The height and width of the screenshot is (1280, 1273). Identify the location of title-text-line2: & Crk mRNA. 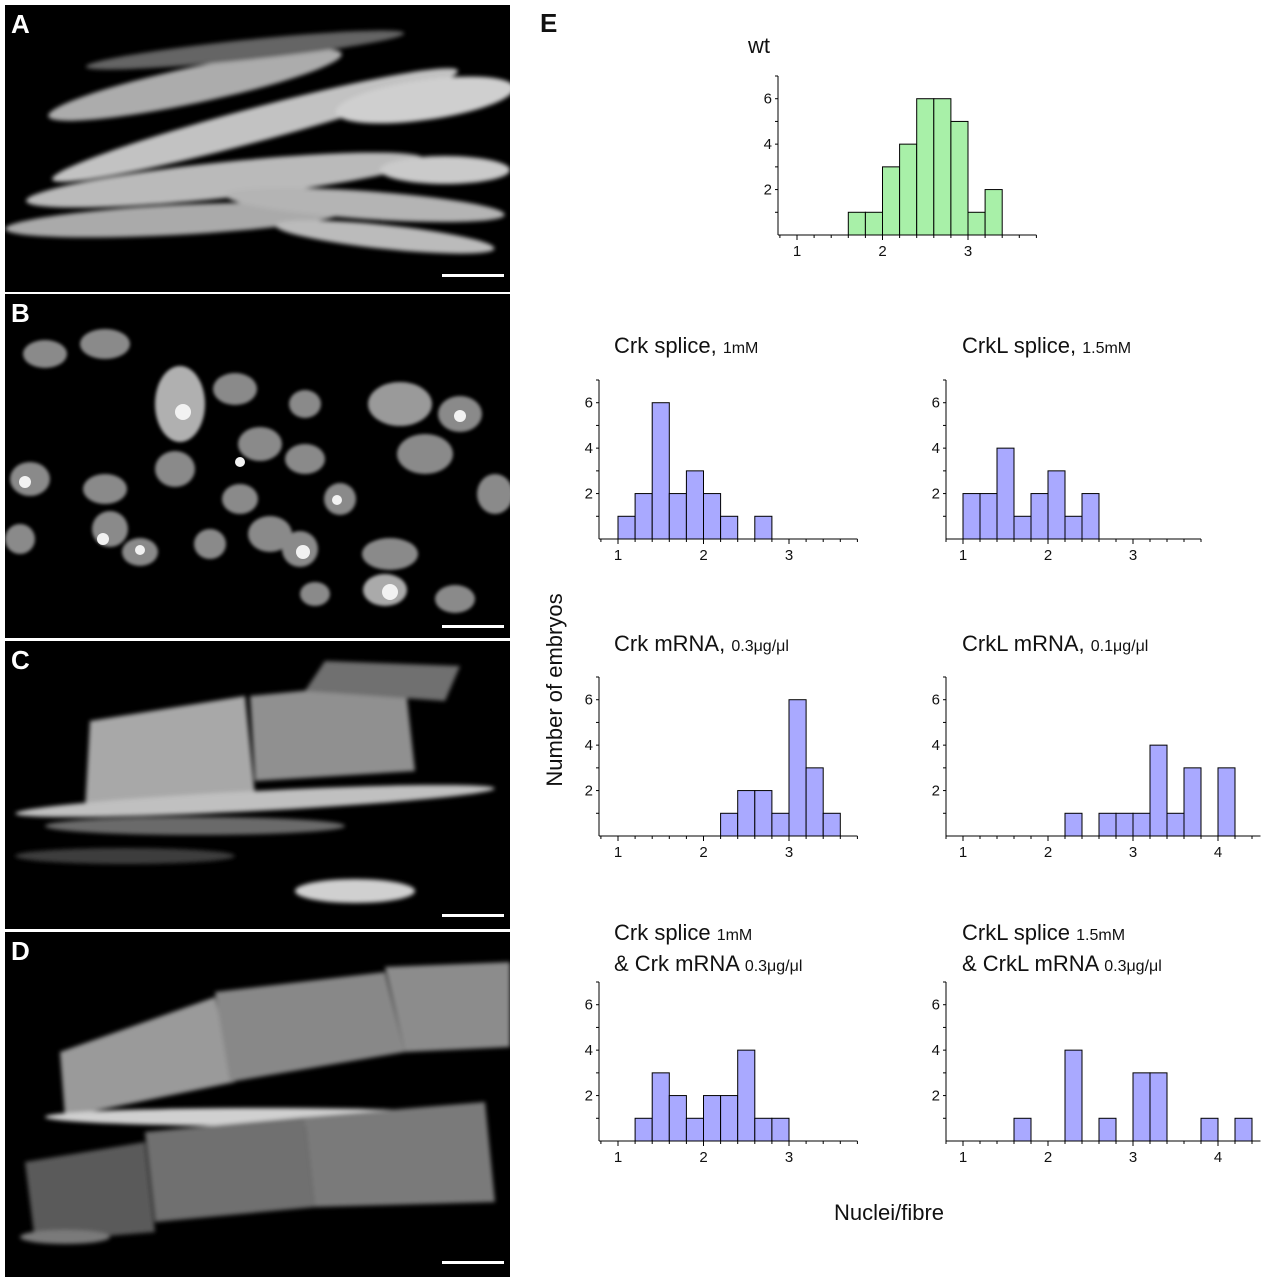
(676, 963).